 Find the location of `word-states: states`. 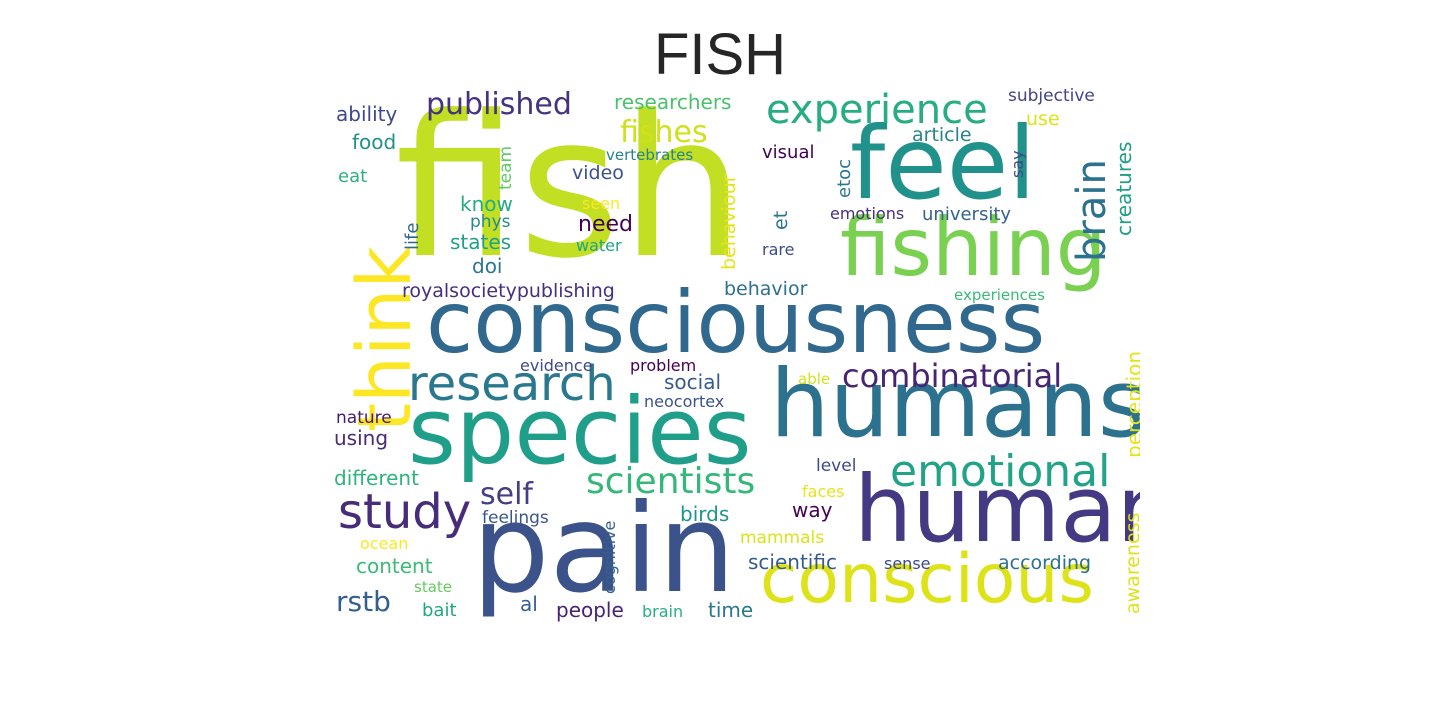

word-states: states is located at coordinates (481, 242).